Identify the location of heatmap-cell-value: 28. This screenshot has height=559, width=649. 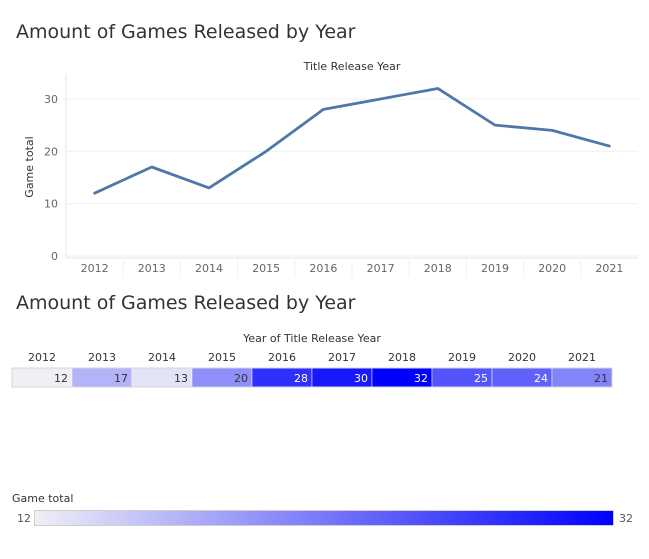
(301, 378).